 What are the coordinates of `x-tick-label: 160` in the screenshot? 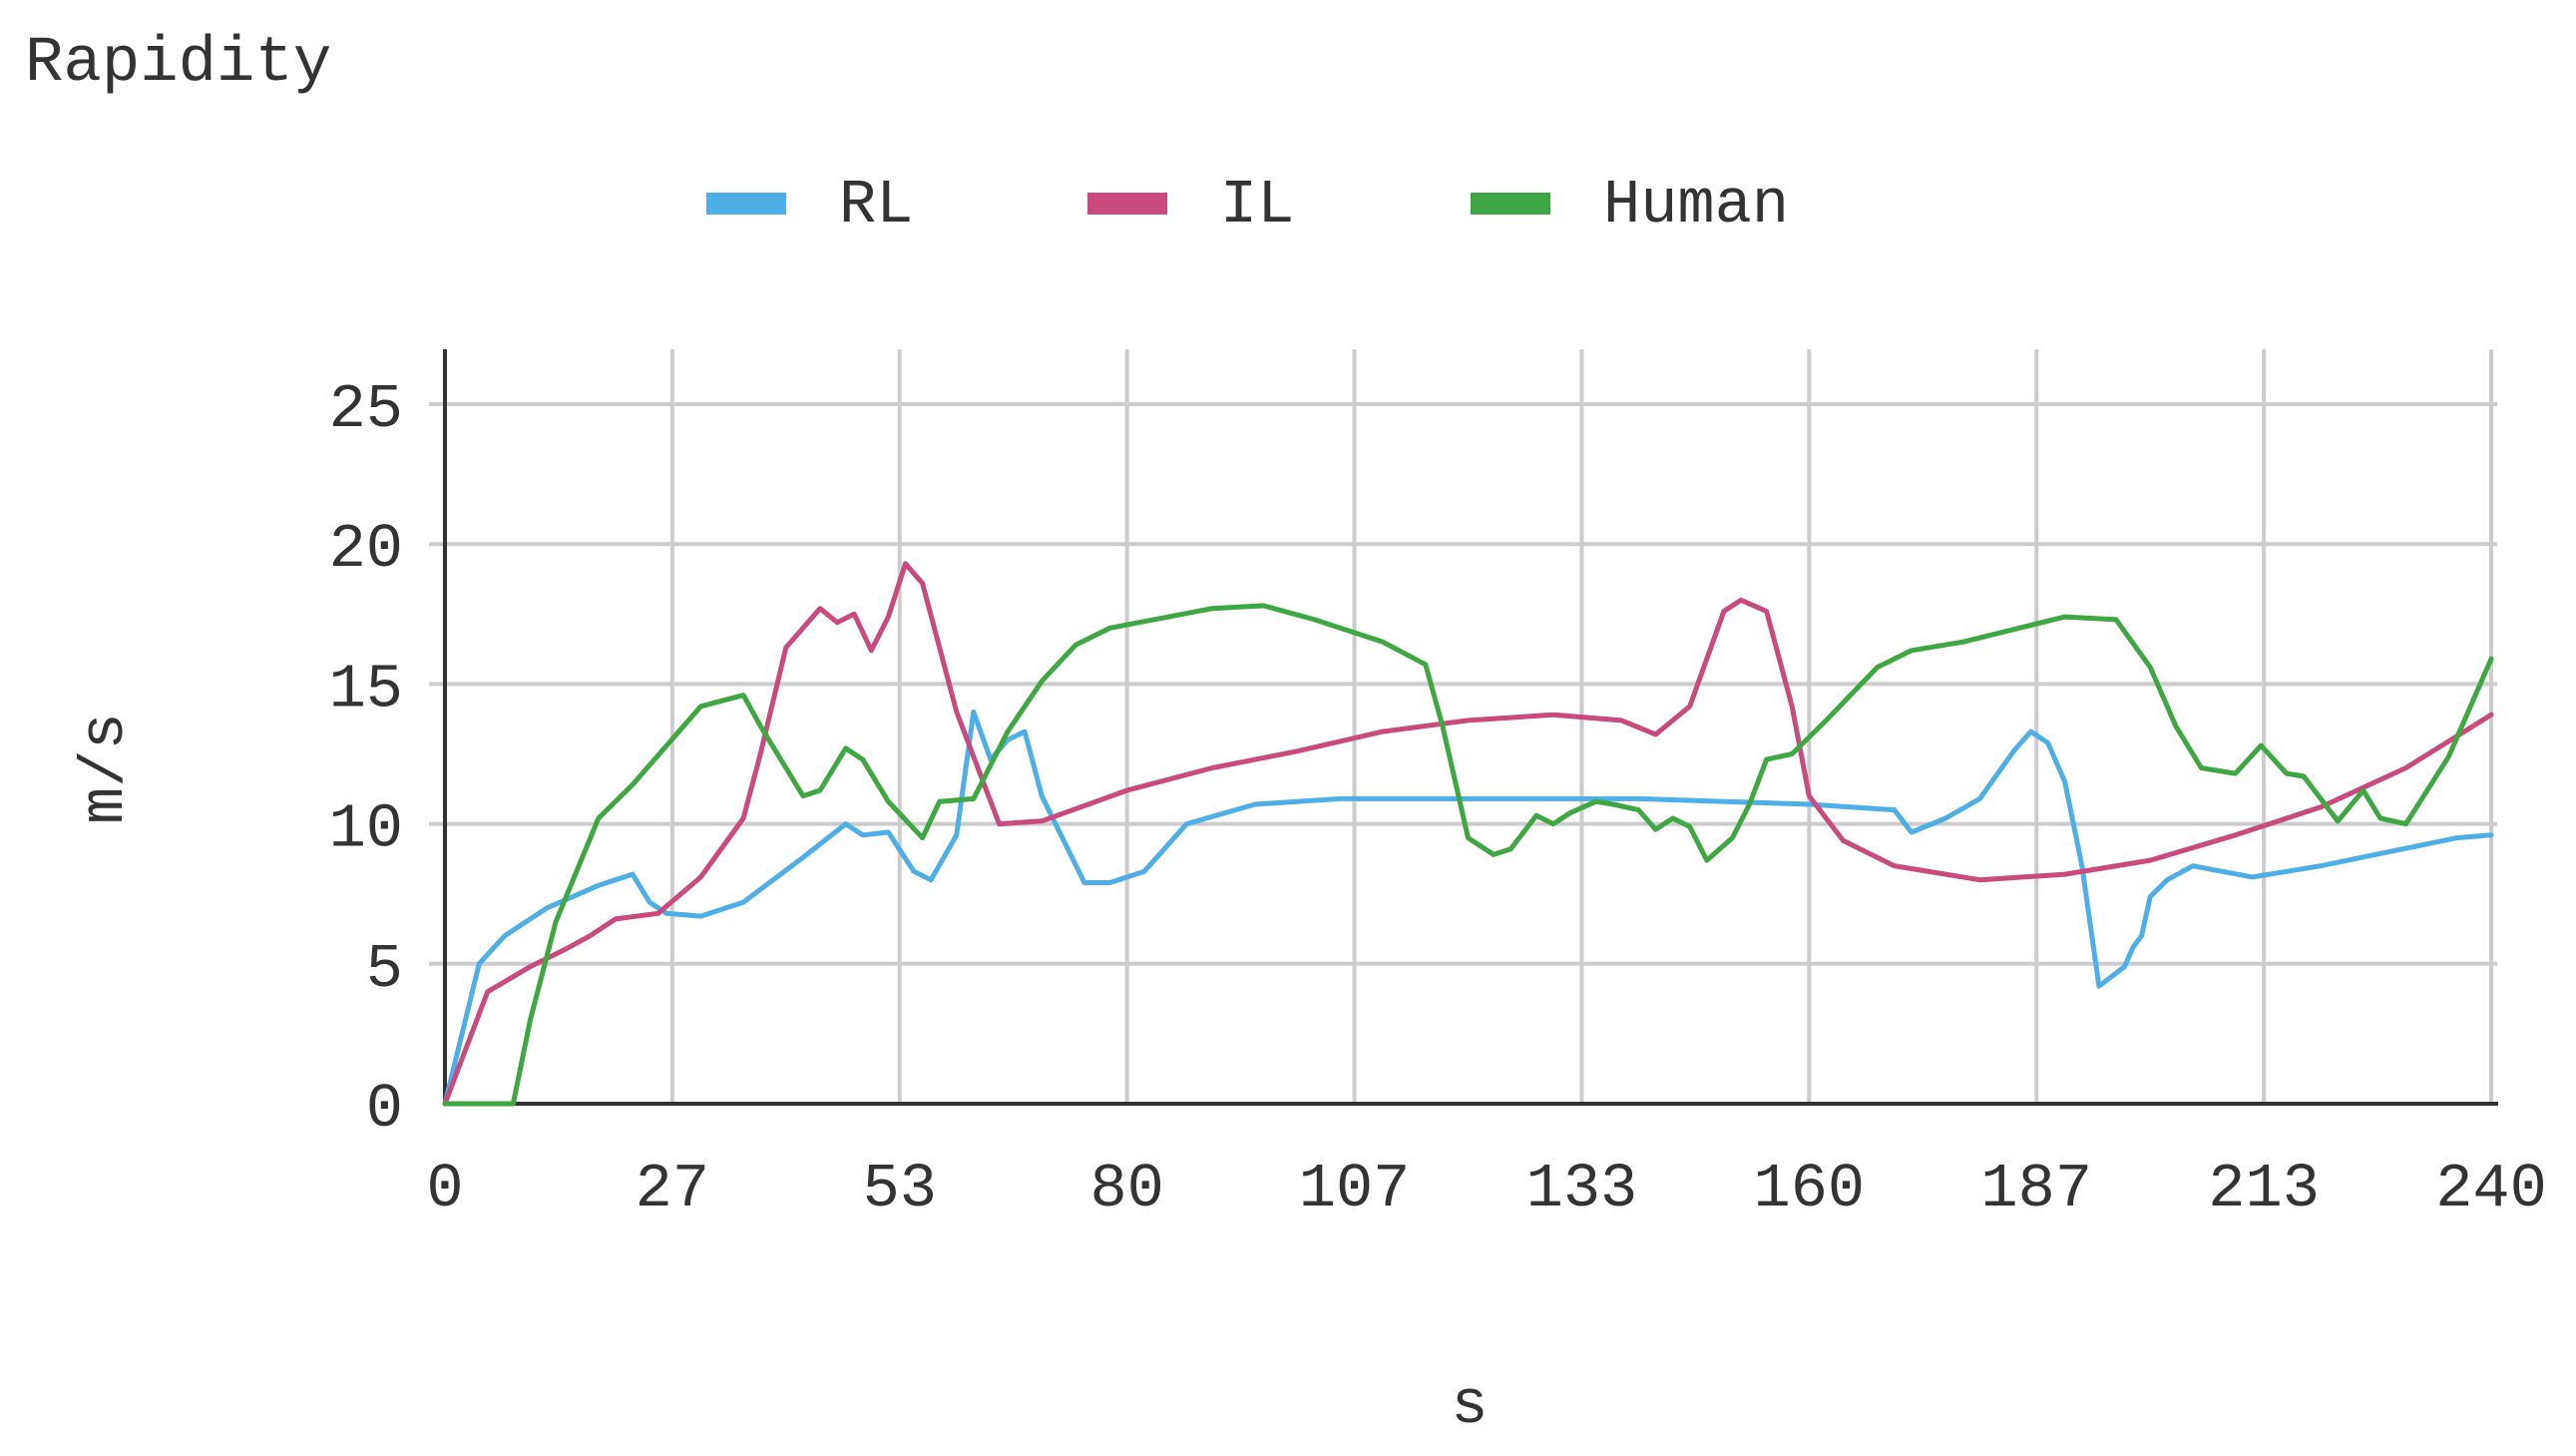 It's located at (1810, 1189).